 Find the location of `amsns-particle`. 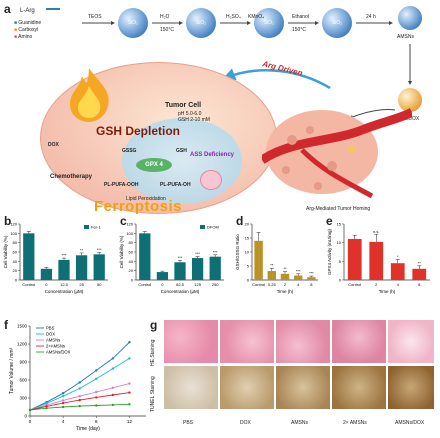

amsns-particle is located at coordinates (410, 18).